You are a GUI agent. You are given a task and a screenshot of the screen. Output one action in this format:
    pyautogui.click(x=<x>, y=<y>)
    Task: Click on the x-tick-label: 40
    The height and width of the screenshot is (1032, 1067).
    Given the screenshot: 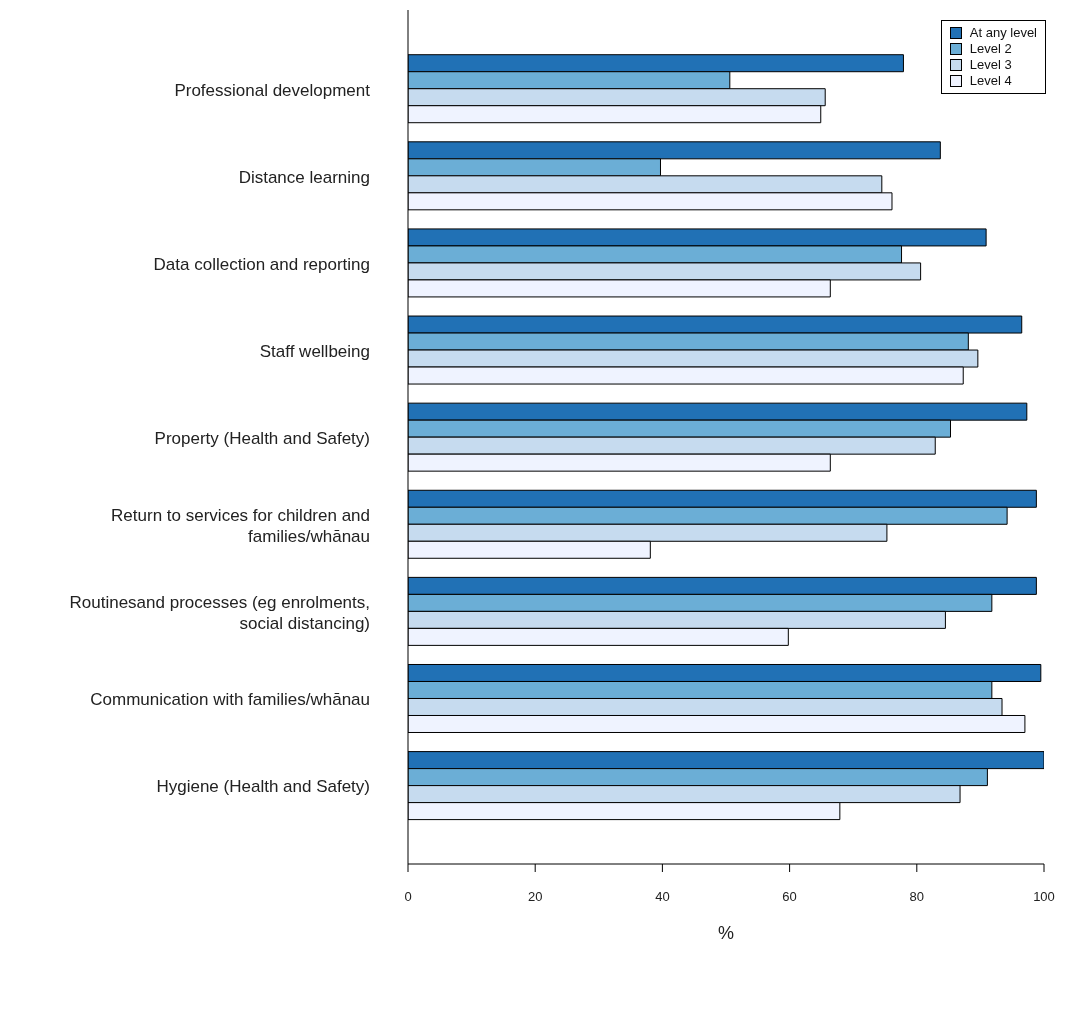 What is the action you would take?
    pyautogui.click(x=662, y=897)
    